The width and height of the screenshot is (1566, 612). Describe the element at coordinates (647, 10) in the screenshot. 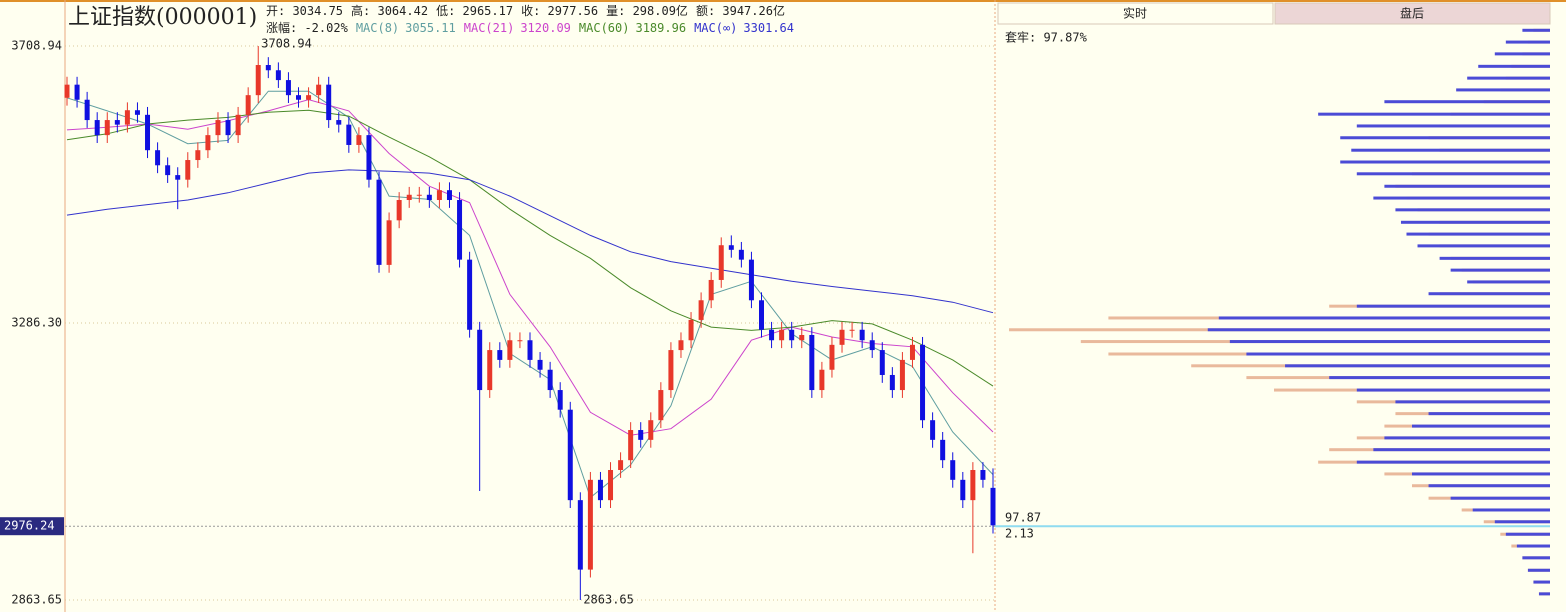

I see `info-item: 量: 298.09亿` at that location.